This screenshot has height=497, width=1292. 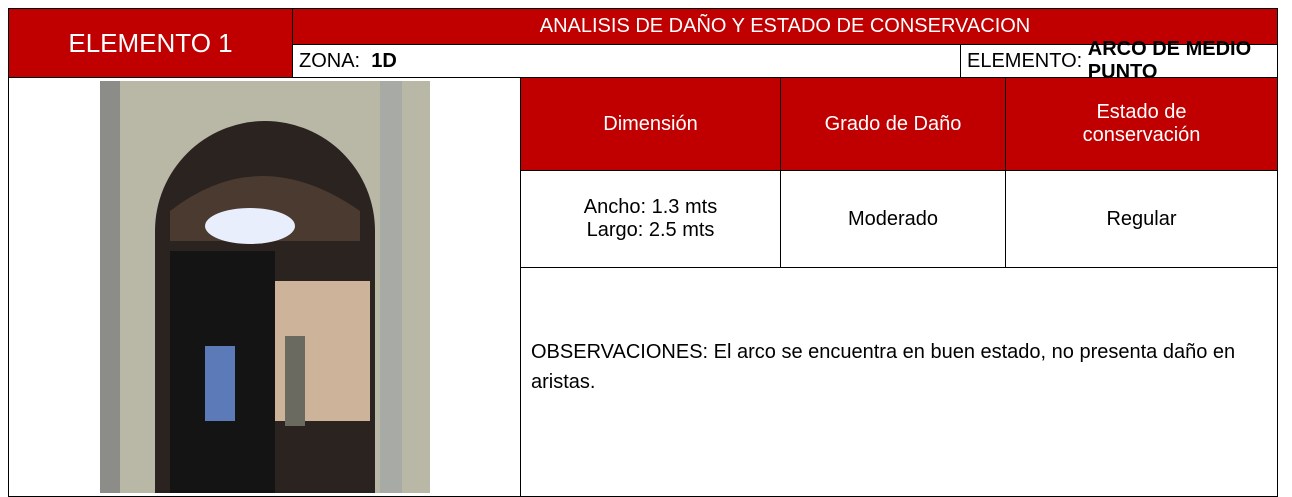 What do you see at coordinates (1141, 124) in the screenshot?
I see `header-cell: Estado de conservación` at bounding box center [1141, 124].